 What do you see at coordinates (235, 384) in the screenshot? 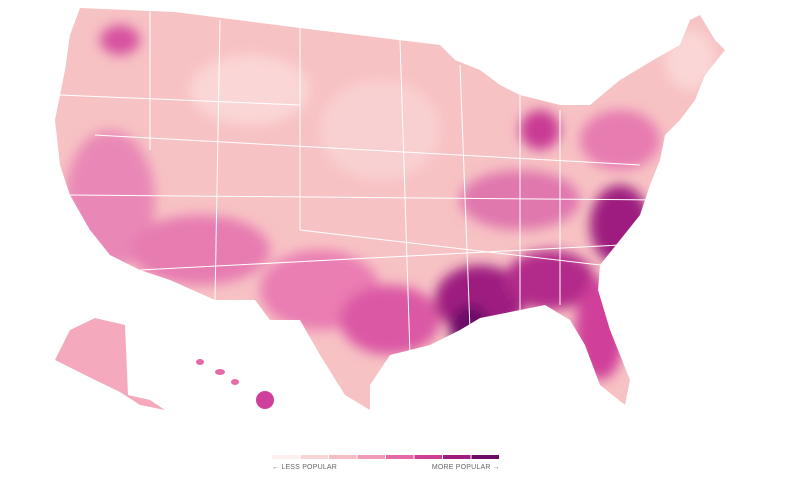
I see `hawaii` at bounding box center [235, 384].